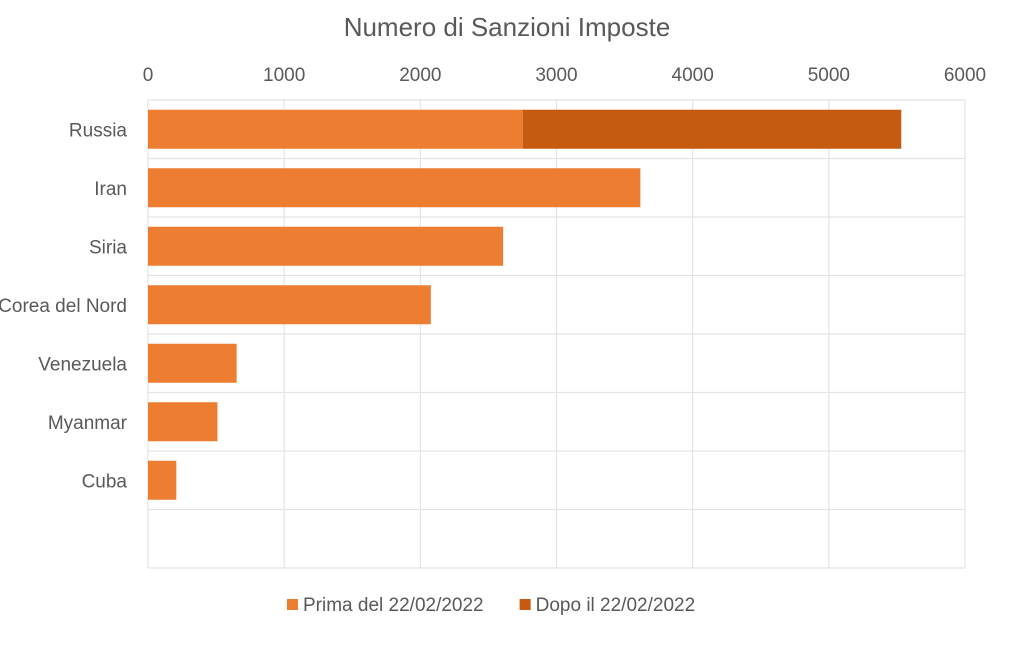 The width and height of the screenshot is (1024, 645). What do you see at coordinates (491, 605) in the screenshot?
I see `legend: Prima del 22/02/2022 Dopo il 22/02/2022` at bounding box center [491, 605].